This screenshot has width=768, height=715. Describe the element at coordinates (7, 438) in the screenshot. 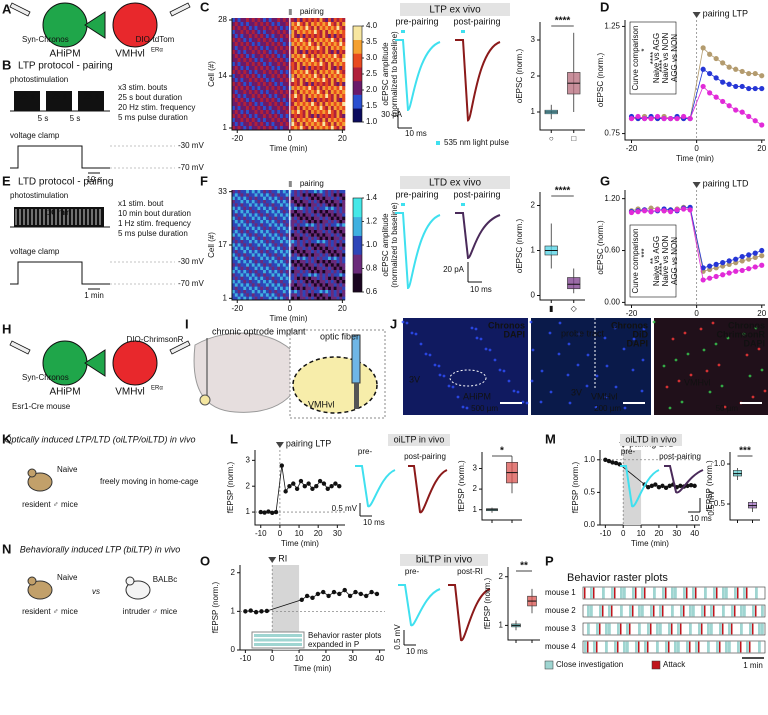

I see `panel-label: K` at that location.